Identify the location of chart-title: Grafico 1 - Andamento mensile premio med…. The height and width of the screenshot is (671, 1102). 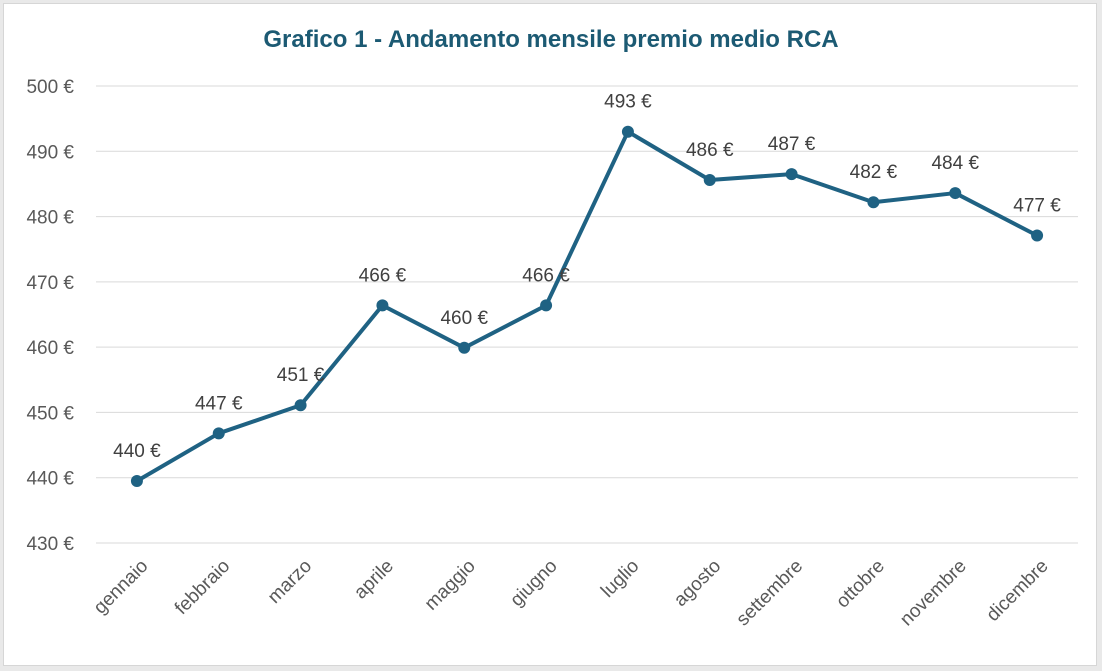
(551, 39).